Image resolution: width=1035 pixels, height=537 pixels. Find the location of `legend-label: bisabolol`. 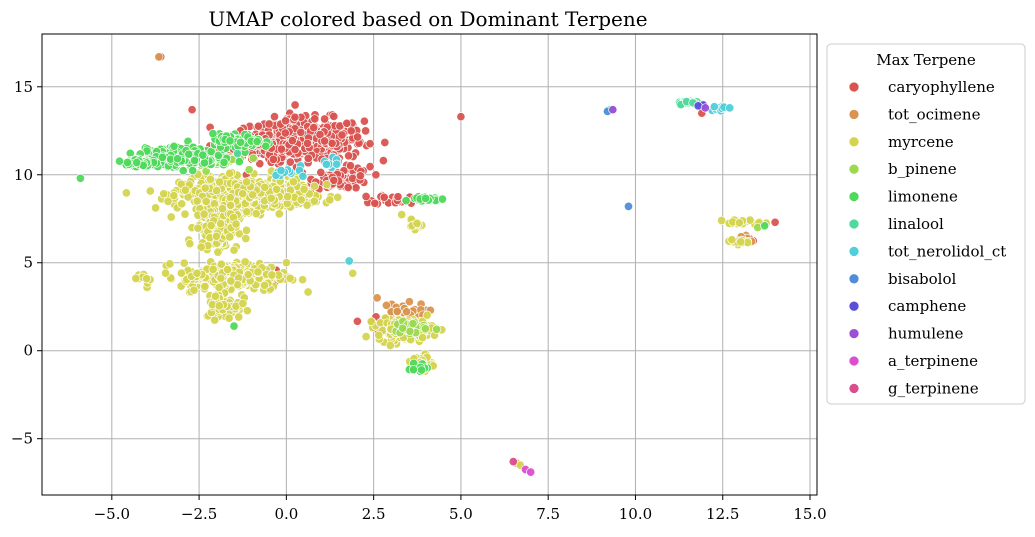

legend-label: bisabolol is located at coordinates (922, 279).